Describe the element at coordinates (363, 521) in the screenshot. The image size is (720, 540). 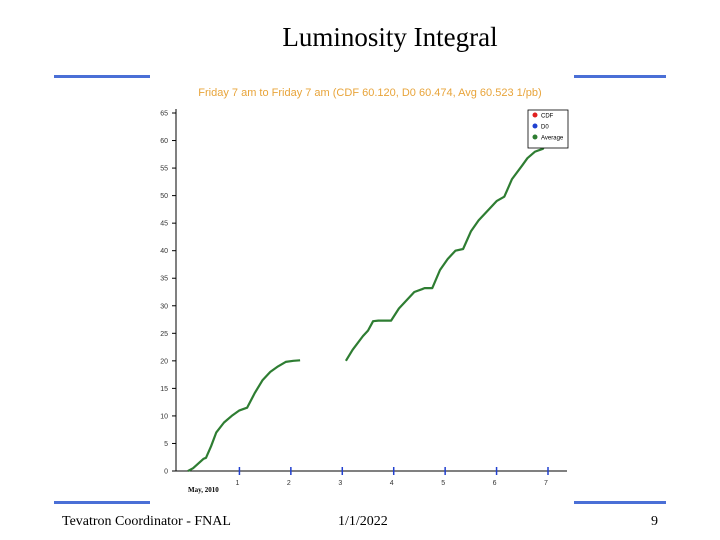
I see `footer-date: 1/1/2022` at that location.